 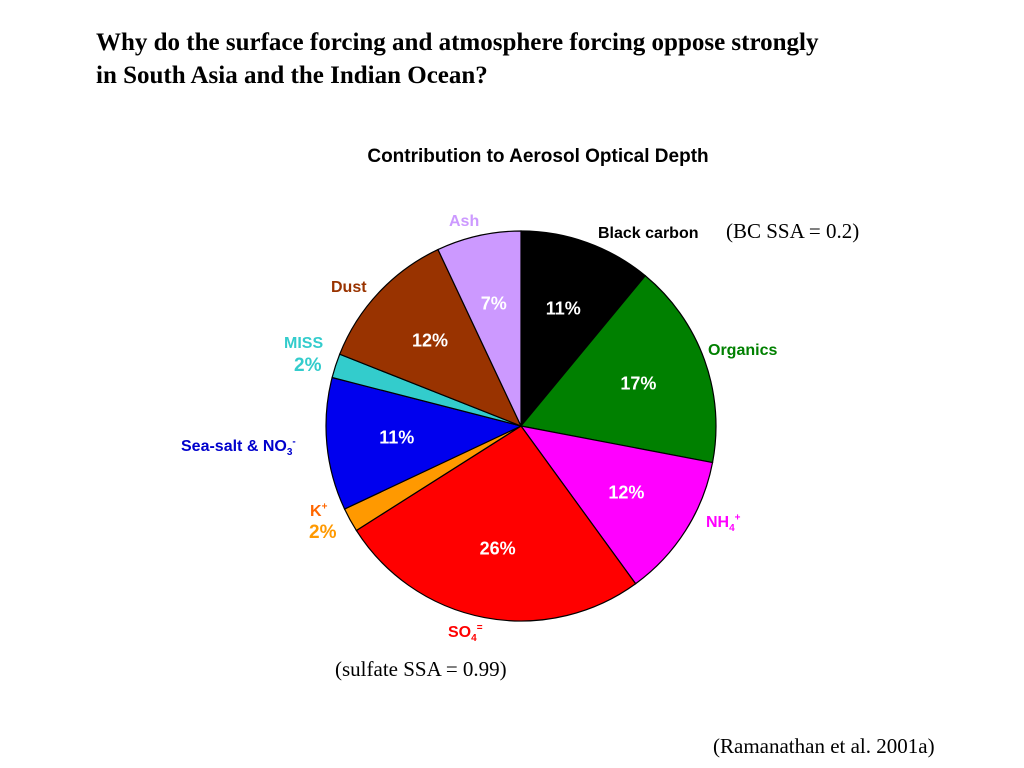 I want to click on label-k: K+, so click(x=319, y=510).